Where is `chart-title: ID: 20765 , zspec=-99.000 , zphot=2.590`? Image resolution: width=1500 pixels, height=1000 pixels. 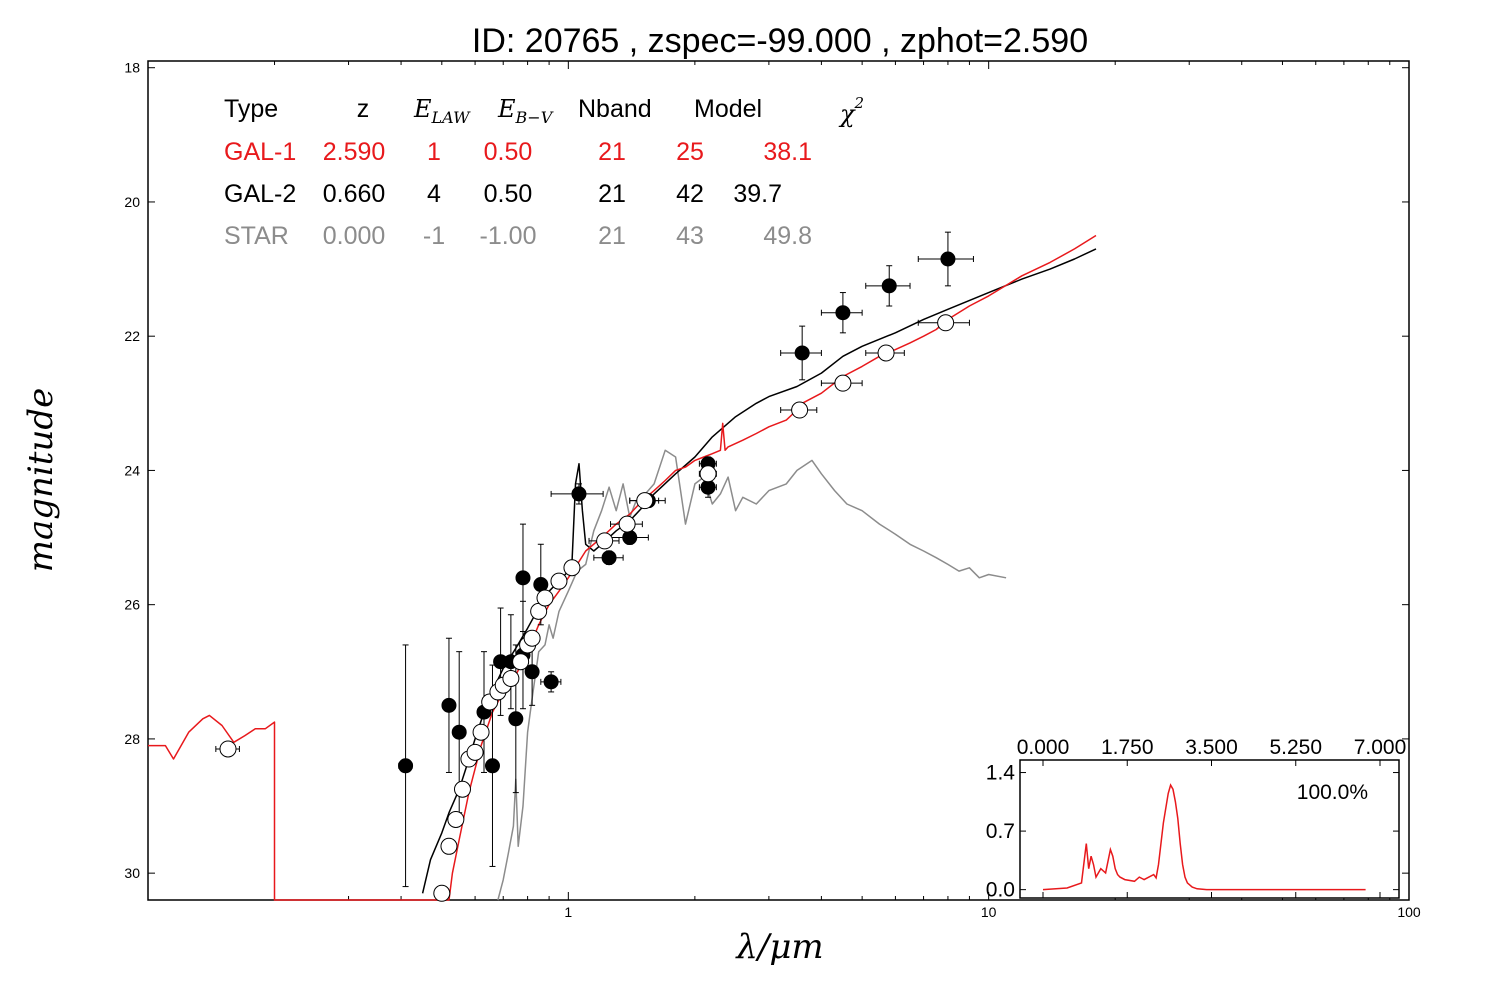 chart-title: ID: 20765 , zspec=-99.000 , zphot=2.590 is located at coordinates (780, 41).